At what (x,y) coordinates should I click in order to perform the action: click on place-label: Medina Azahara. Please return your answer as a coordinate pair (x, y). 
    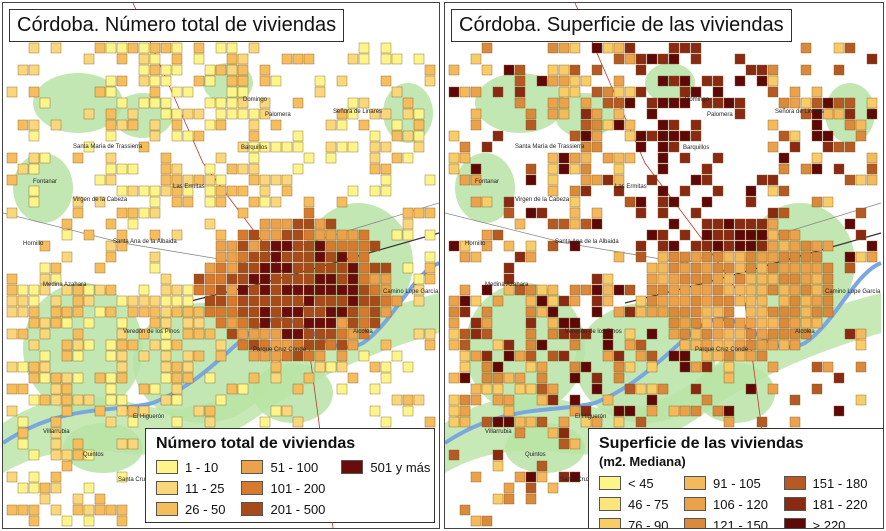
    Looking at the image, I should click on (65, 285).